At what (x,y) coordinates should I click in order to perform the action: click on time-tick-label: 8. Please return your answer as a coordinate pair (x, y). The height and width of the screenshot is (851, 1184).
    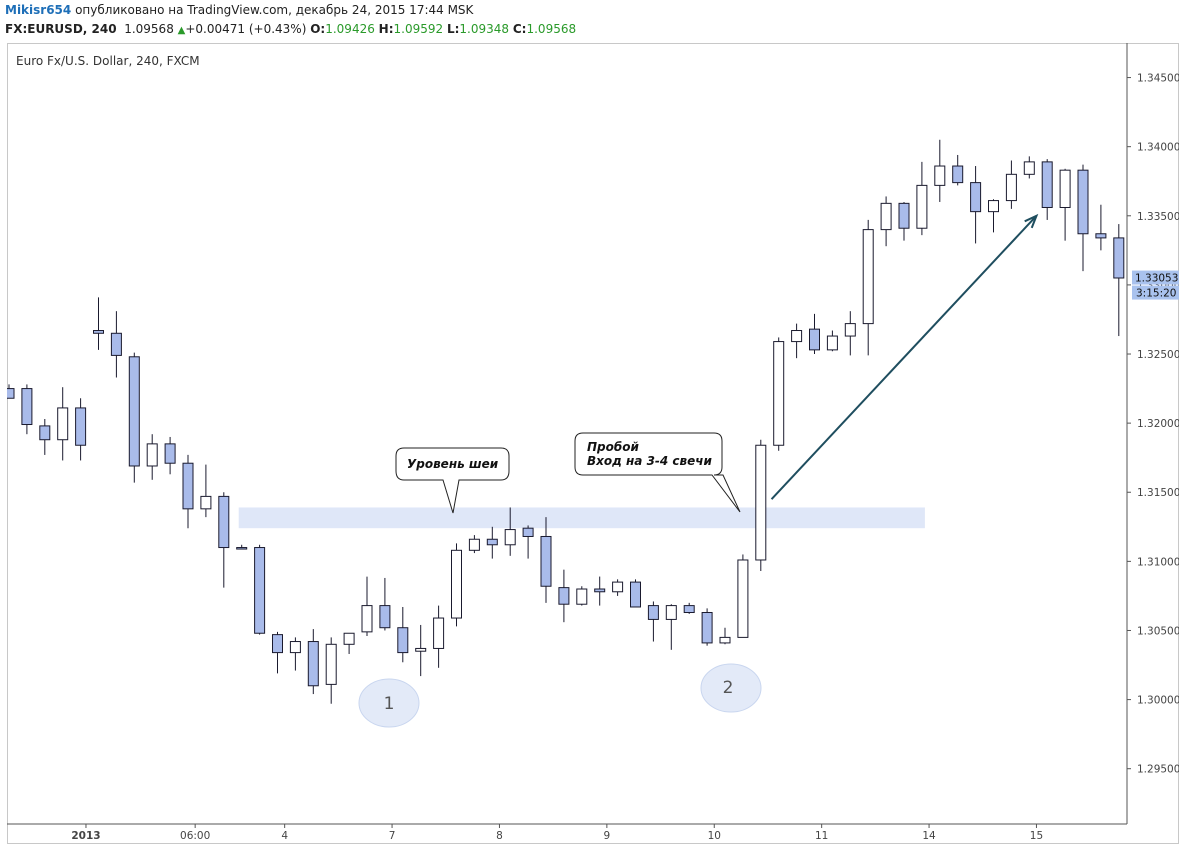
    Looking at the image, I should click on (499, 836).